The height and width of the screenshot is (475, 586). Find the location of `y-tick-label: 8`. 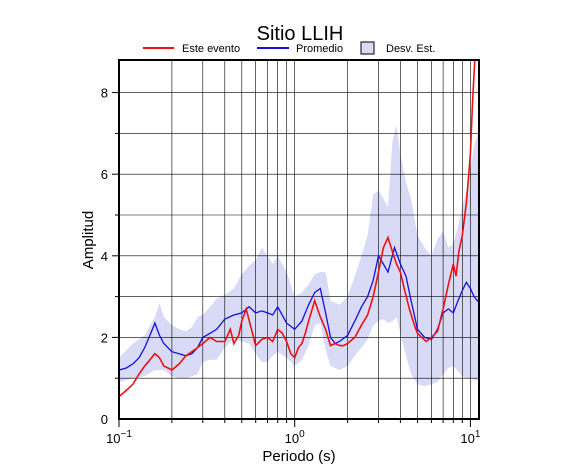

y-tick-label: 8 is located at coordinates (104, 93).